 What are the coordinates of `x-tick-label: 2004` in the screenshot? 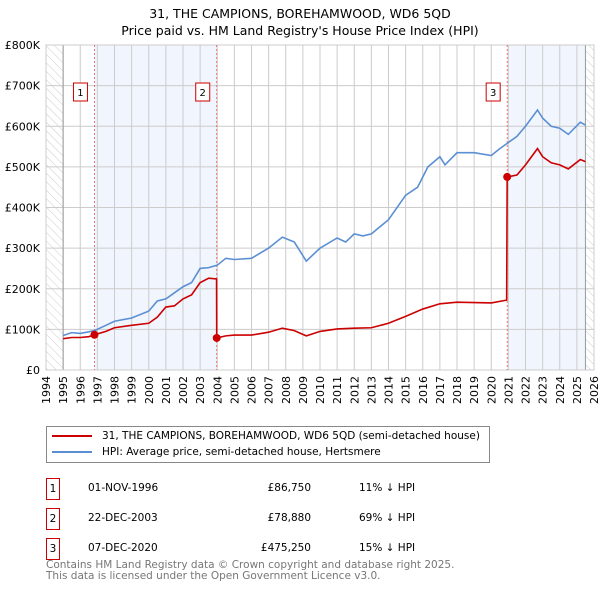 It's located at (217, 390).